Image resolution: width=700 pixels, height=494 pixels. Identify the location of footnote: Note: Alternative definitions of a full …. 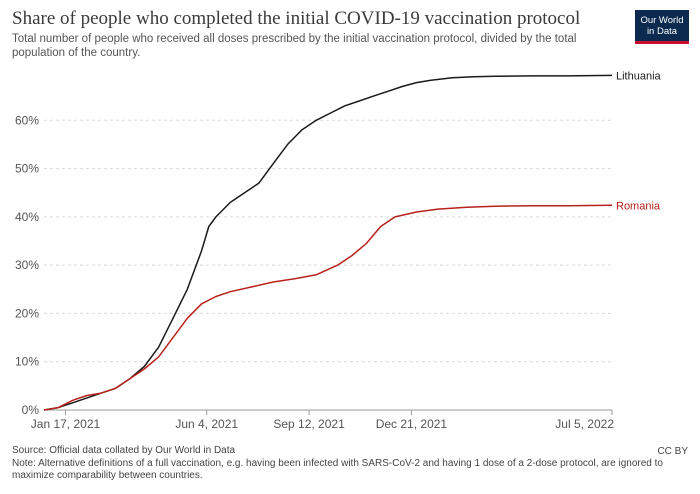
(337, 469).